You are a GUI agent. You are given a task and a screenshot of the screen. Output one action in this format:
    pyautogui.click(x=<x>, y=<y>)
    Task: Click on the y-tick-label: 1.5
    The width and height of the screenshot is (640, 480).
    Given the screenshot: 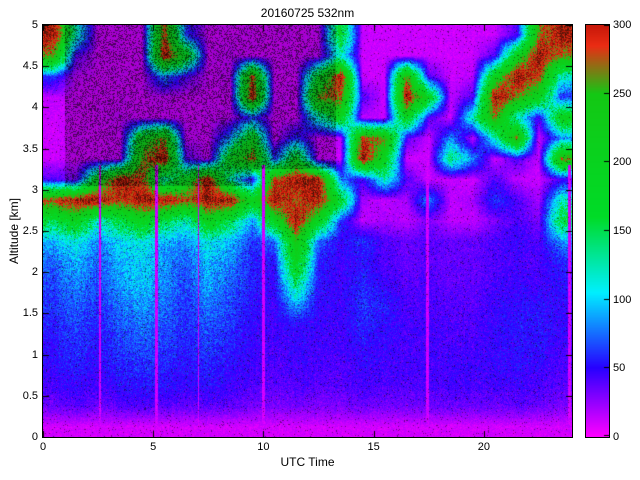 What is the action you would take?
    pyautogui.click(x=30, y=313)
    